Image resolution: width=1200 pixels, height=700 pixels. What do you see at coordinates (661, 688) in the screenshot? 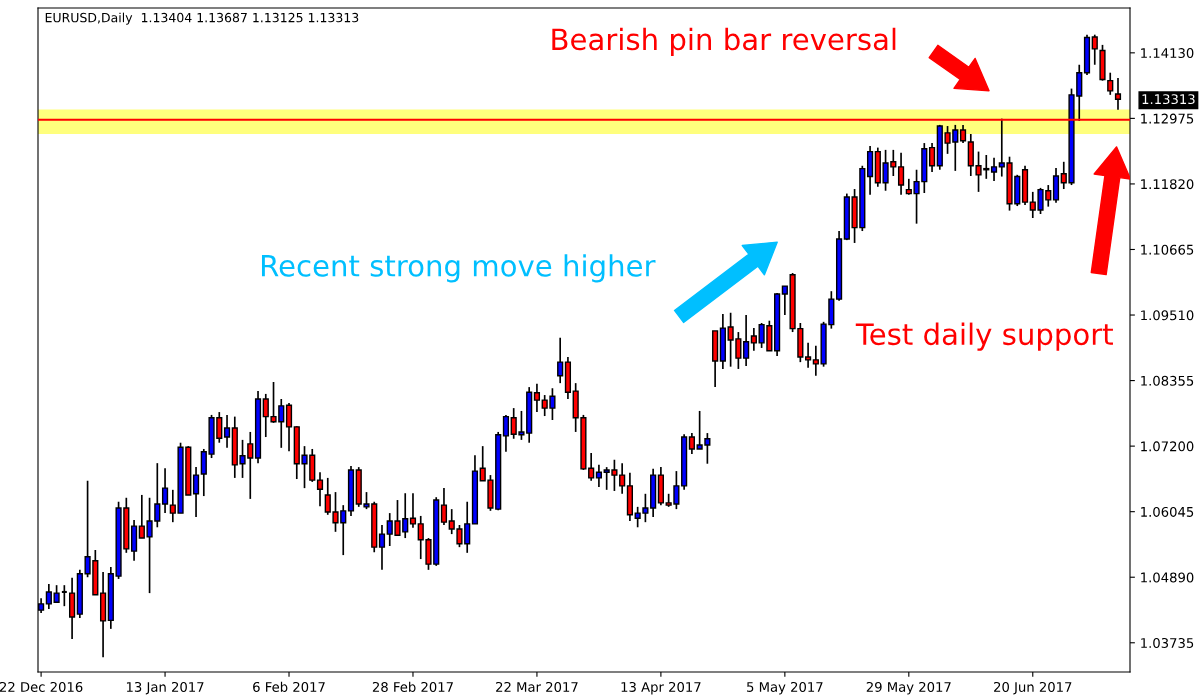
I see `x-tick-label: 13 Apr 2017` at bounding box center [661, 688].